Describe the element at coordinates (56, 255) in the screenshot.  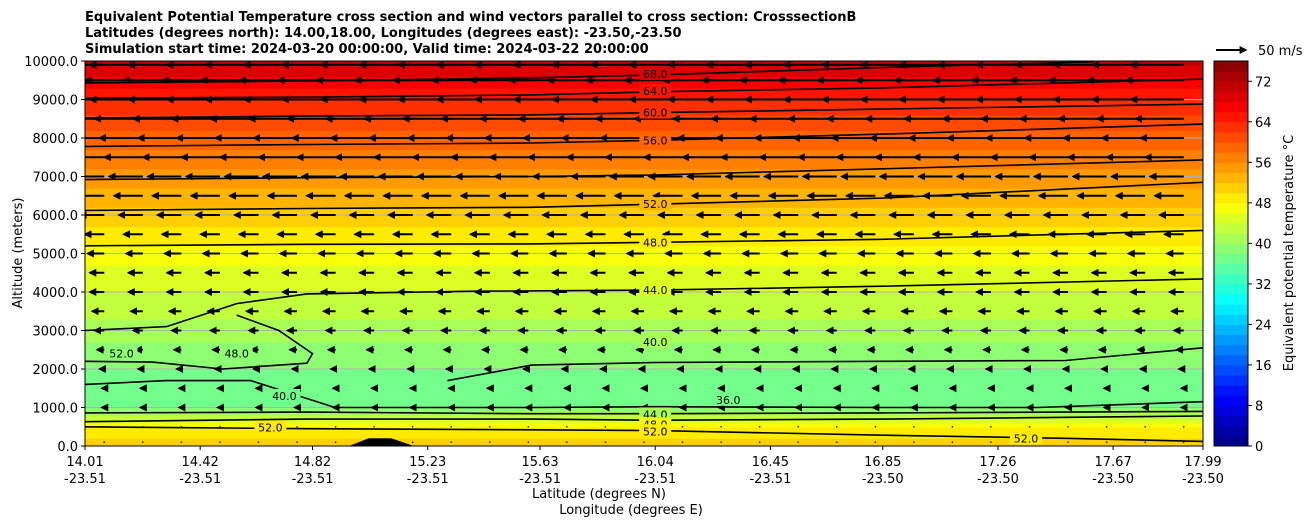
I see `y-tick-label: 5000.0` at that location.